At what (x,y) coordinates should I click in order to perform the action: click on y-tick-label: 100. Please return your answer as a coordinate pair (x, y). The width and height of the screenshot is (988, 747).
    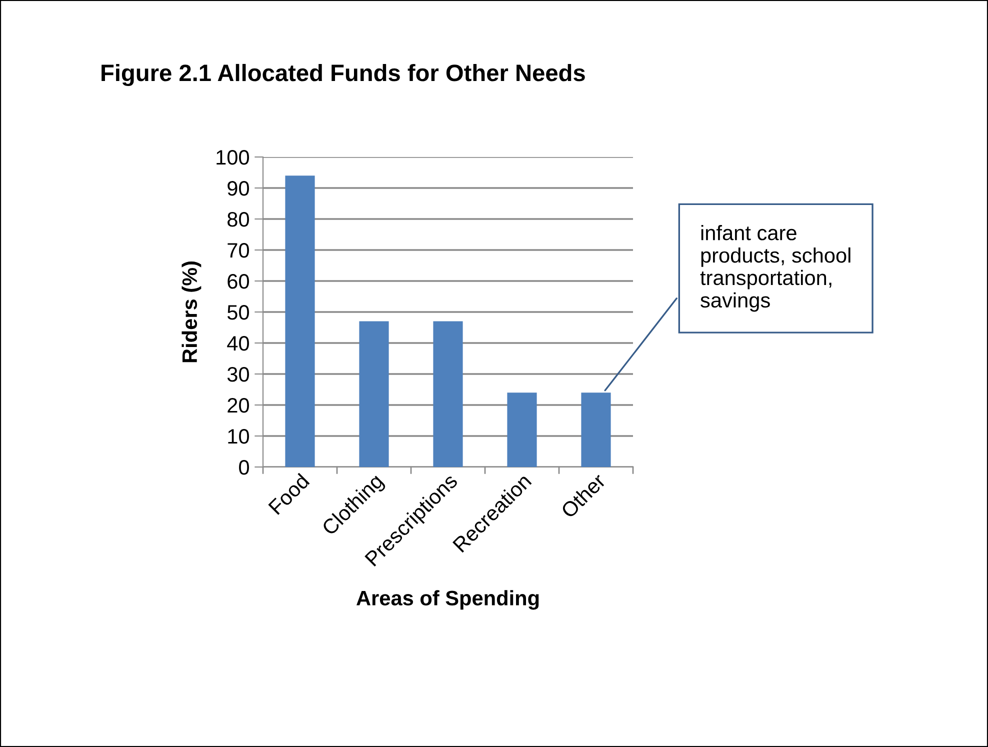
    Looking at the image, I should click on (232, 157).